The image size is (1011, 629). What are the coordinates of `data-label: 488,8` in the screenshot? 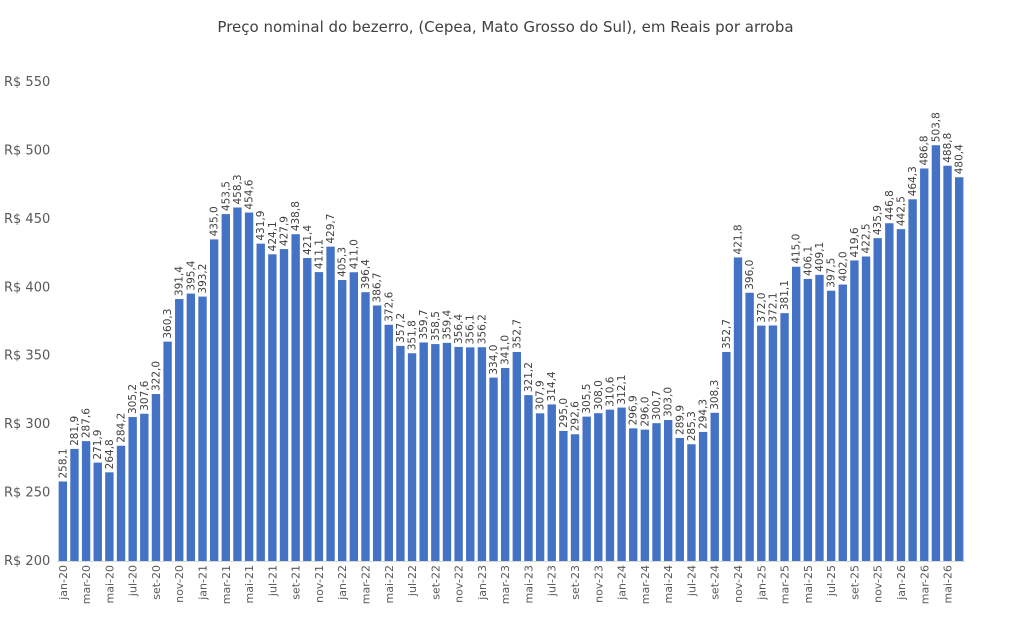 It's located at (948, 148).